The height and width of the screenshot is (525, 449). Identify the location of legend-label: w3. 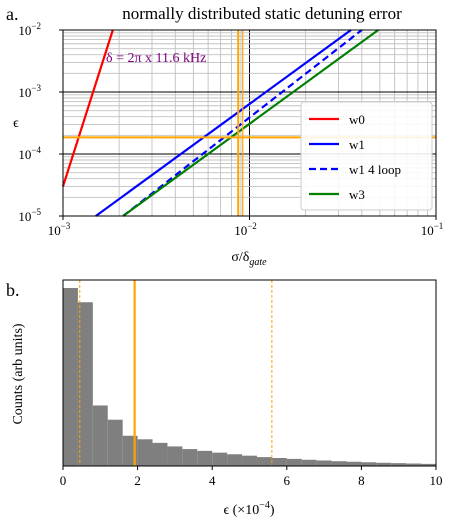
(357, 194).